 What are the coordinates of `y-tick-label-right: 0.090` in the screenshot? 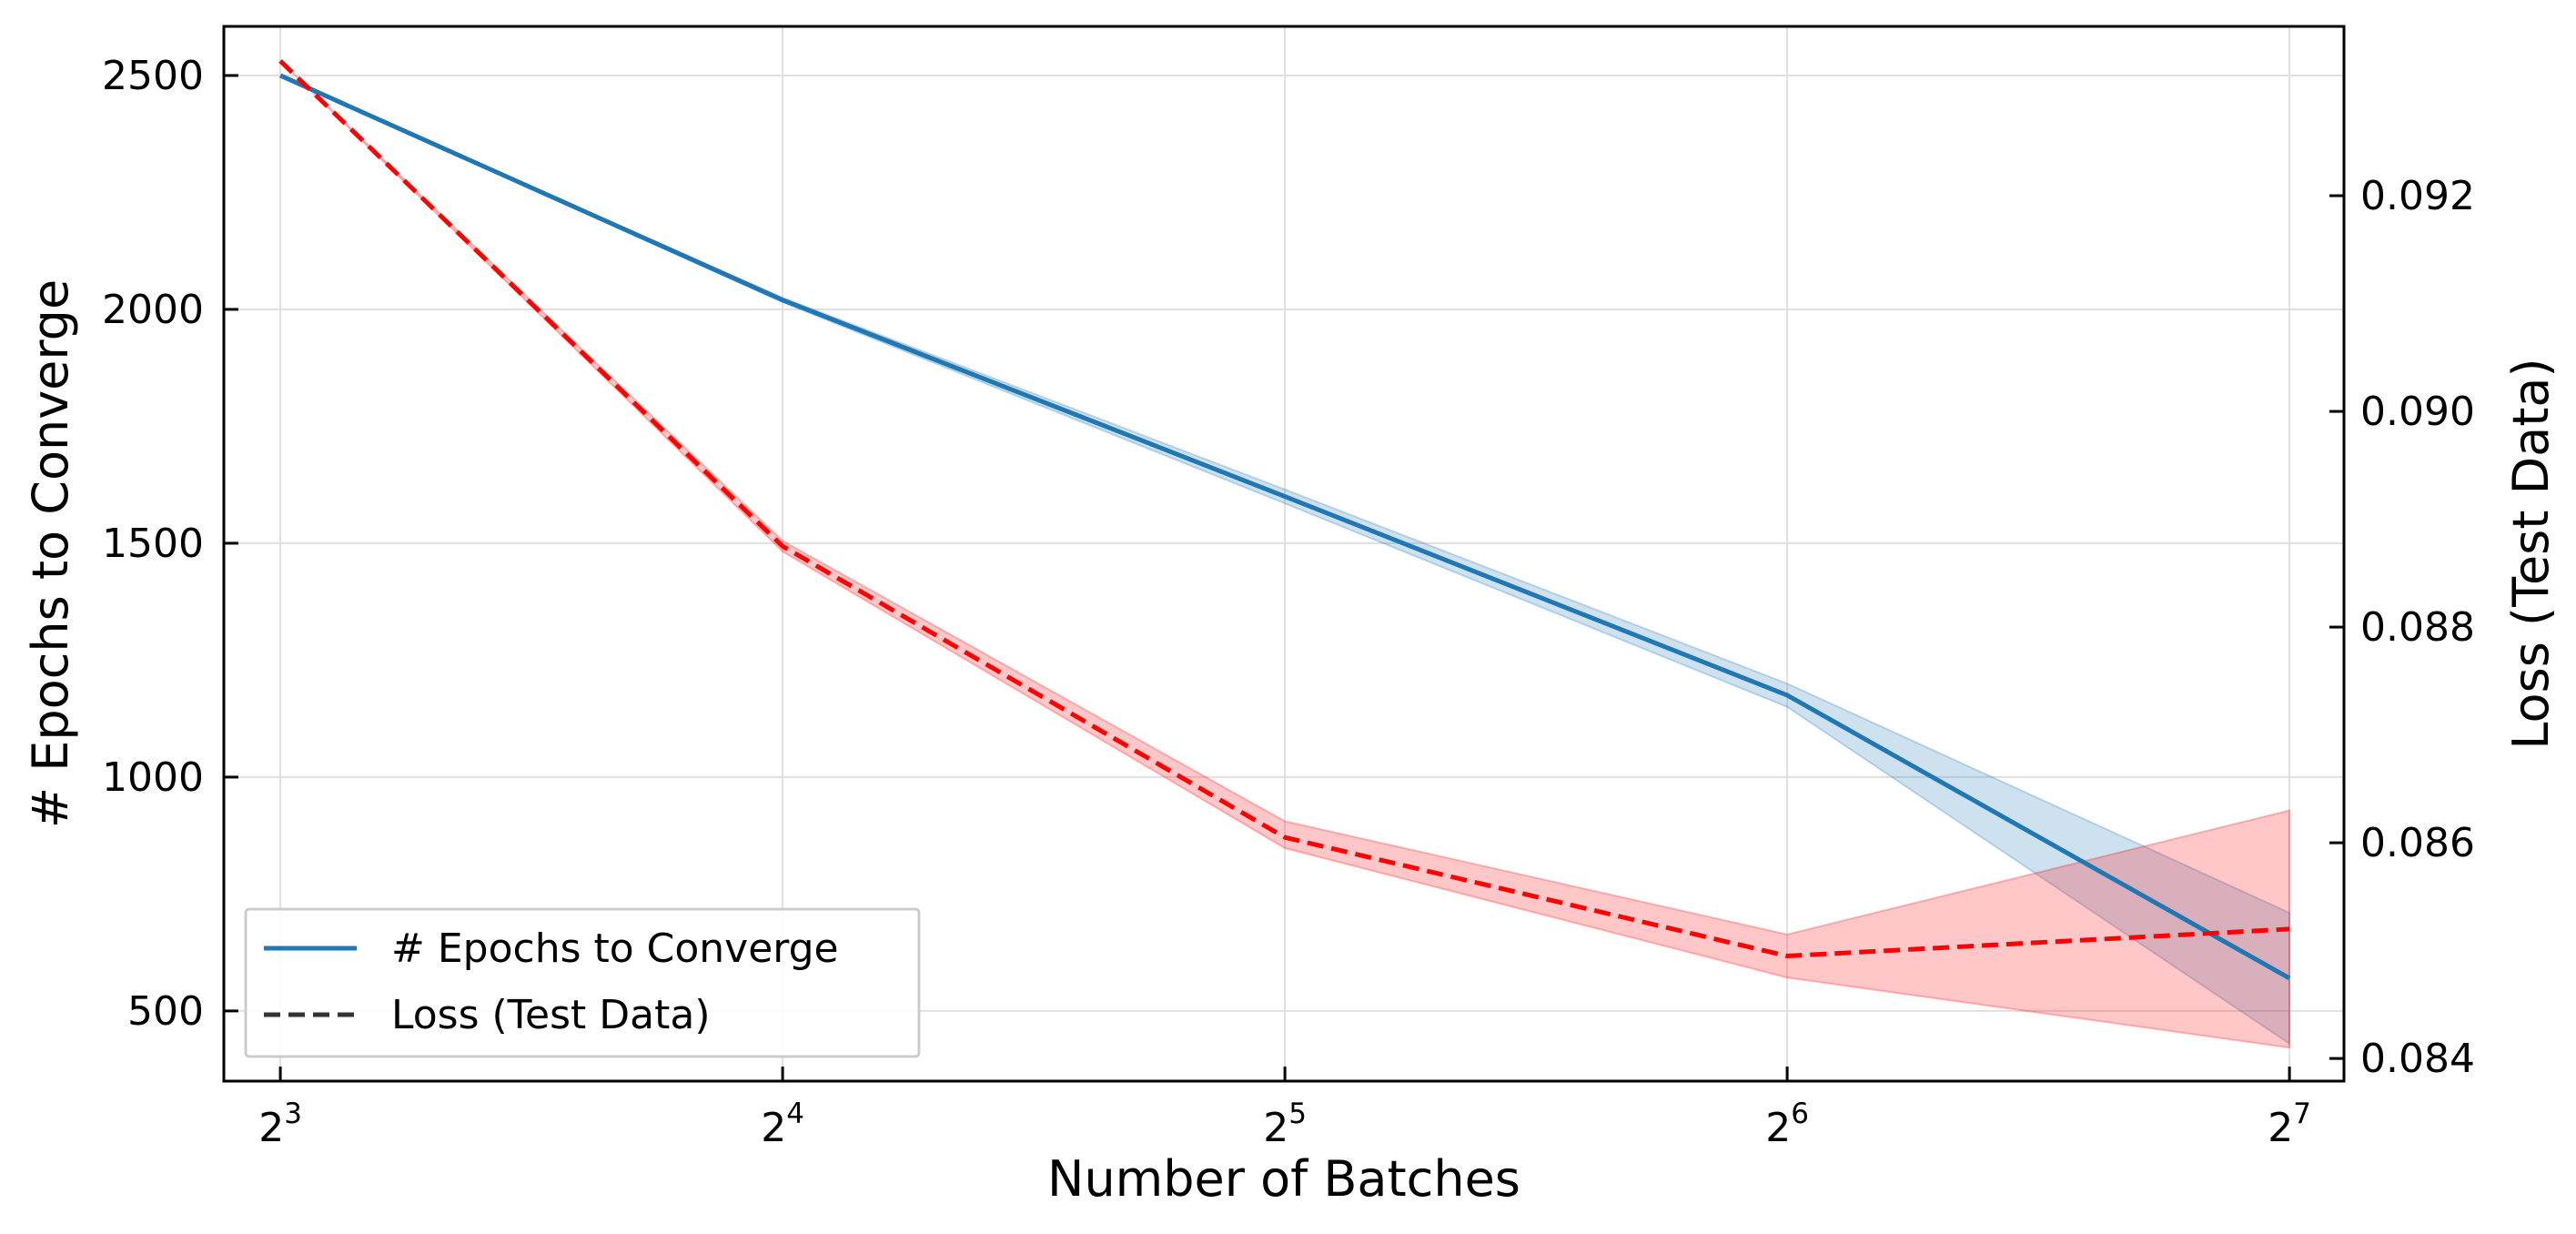 It's located at (2417, 412).